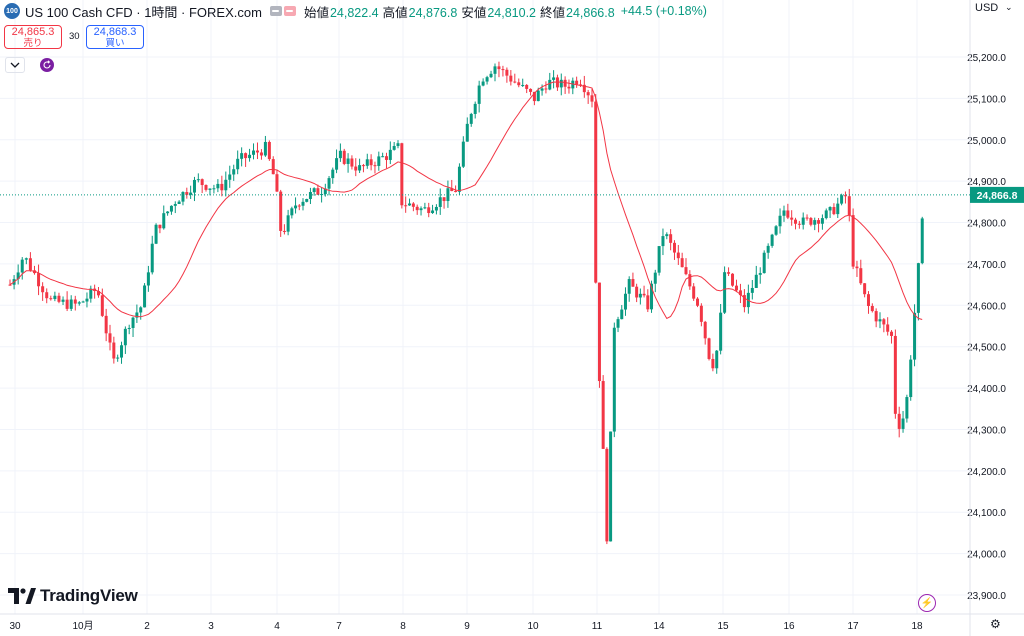  What do you see at coordinates (143, 12) in the screenshot?
I see `symbol-title: US 100 Cash CFD · 1時間 · FOREX.com` at bounding box center [143, 12].